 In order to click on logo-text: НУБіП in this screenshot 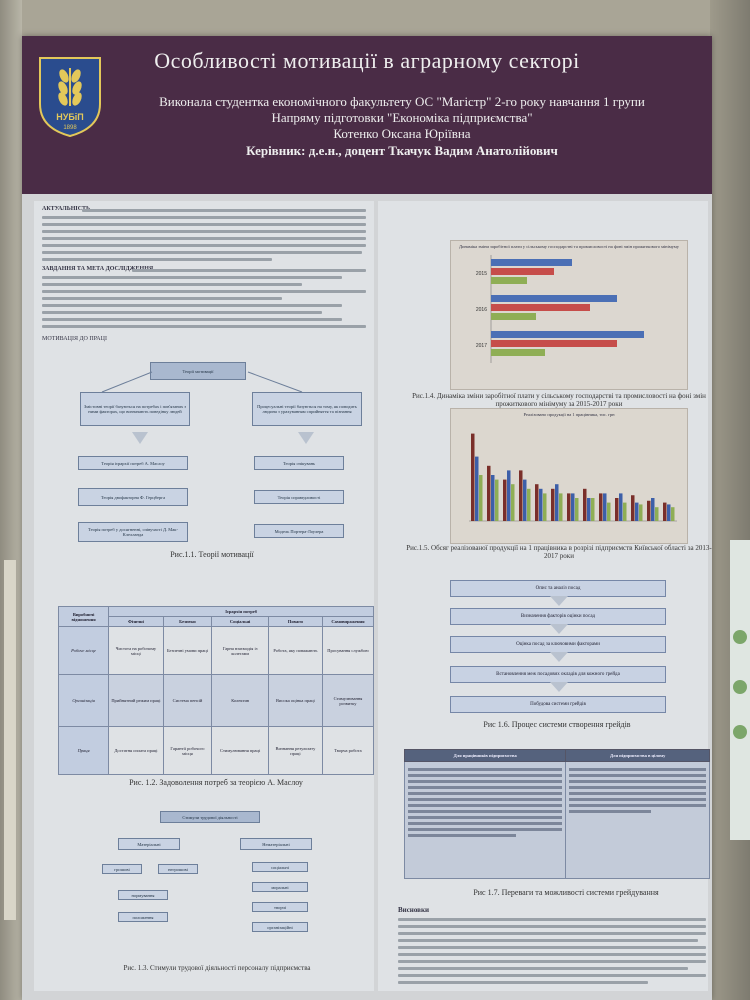, I will do `click(70, 117)`.